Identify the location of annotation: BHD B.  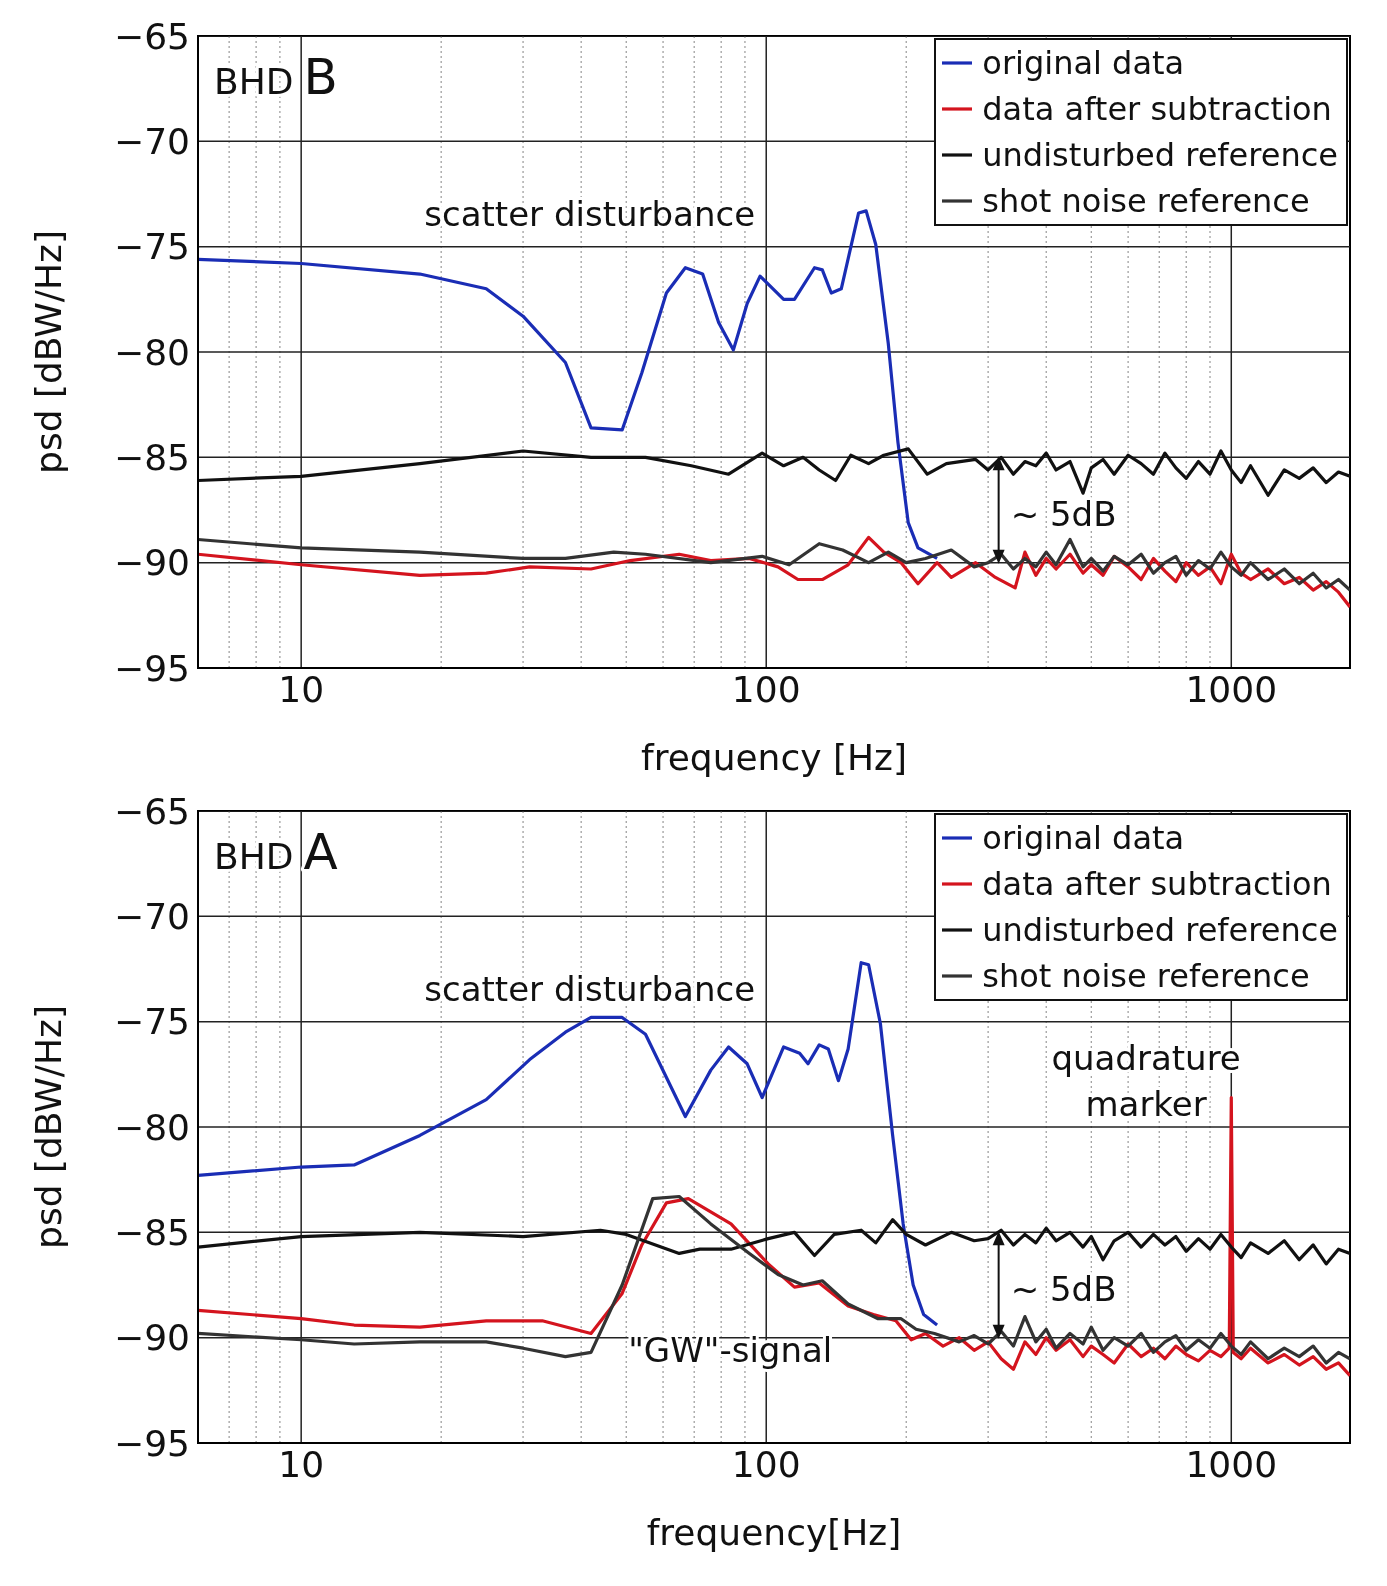
(276, 77).